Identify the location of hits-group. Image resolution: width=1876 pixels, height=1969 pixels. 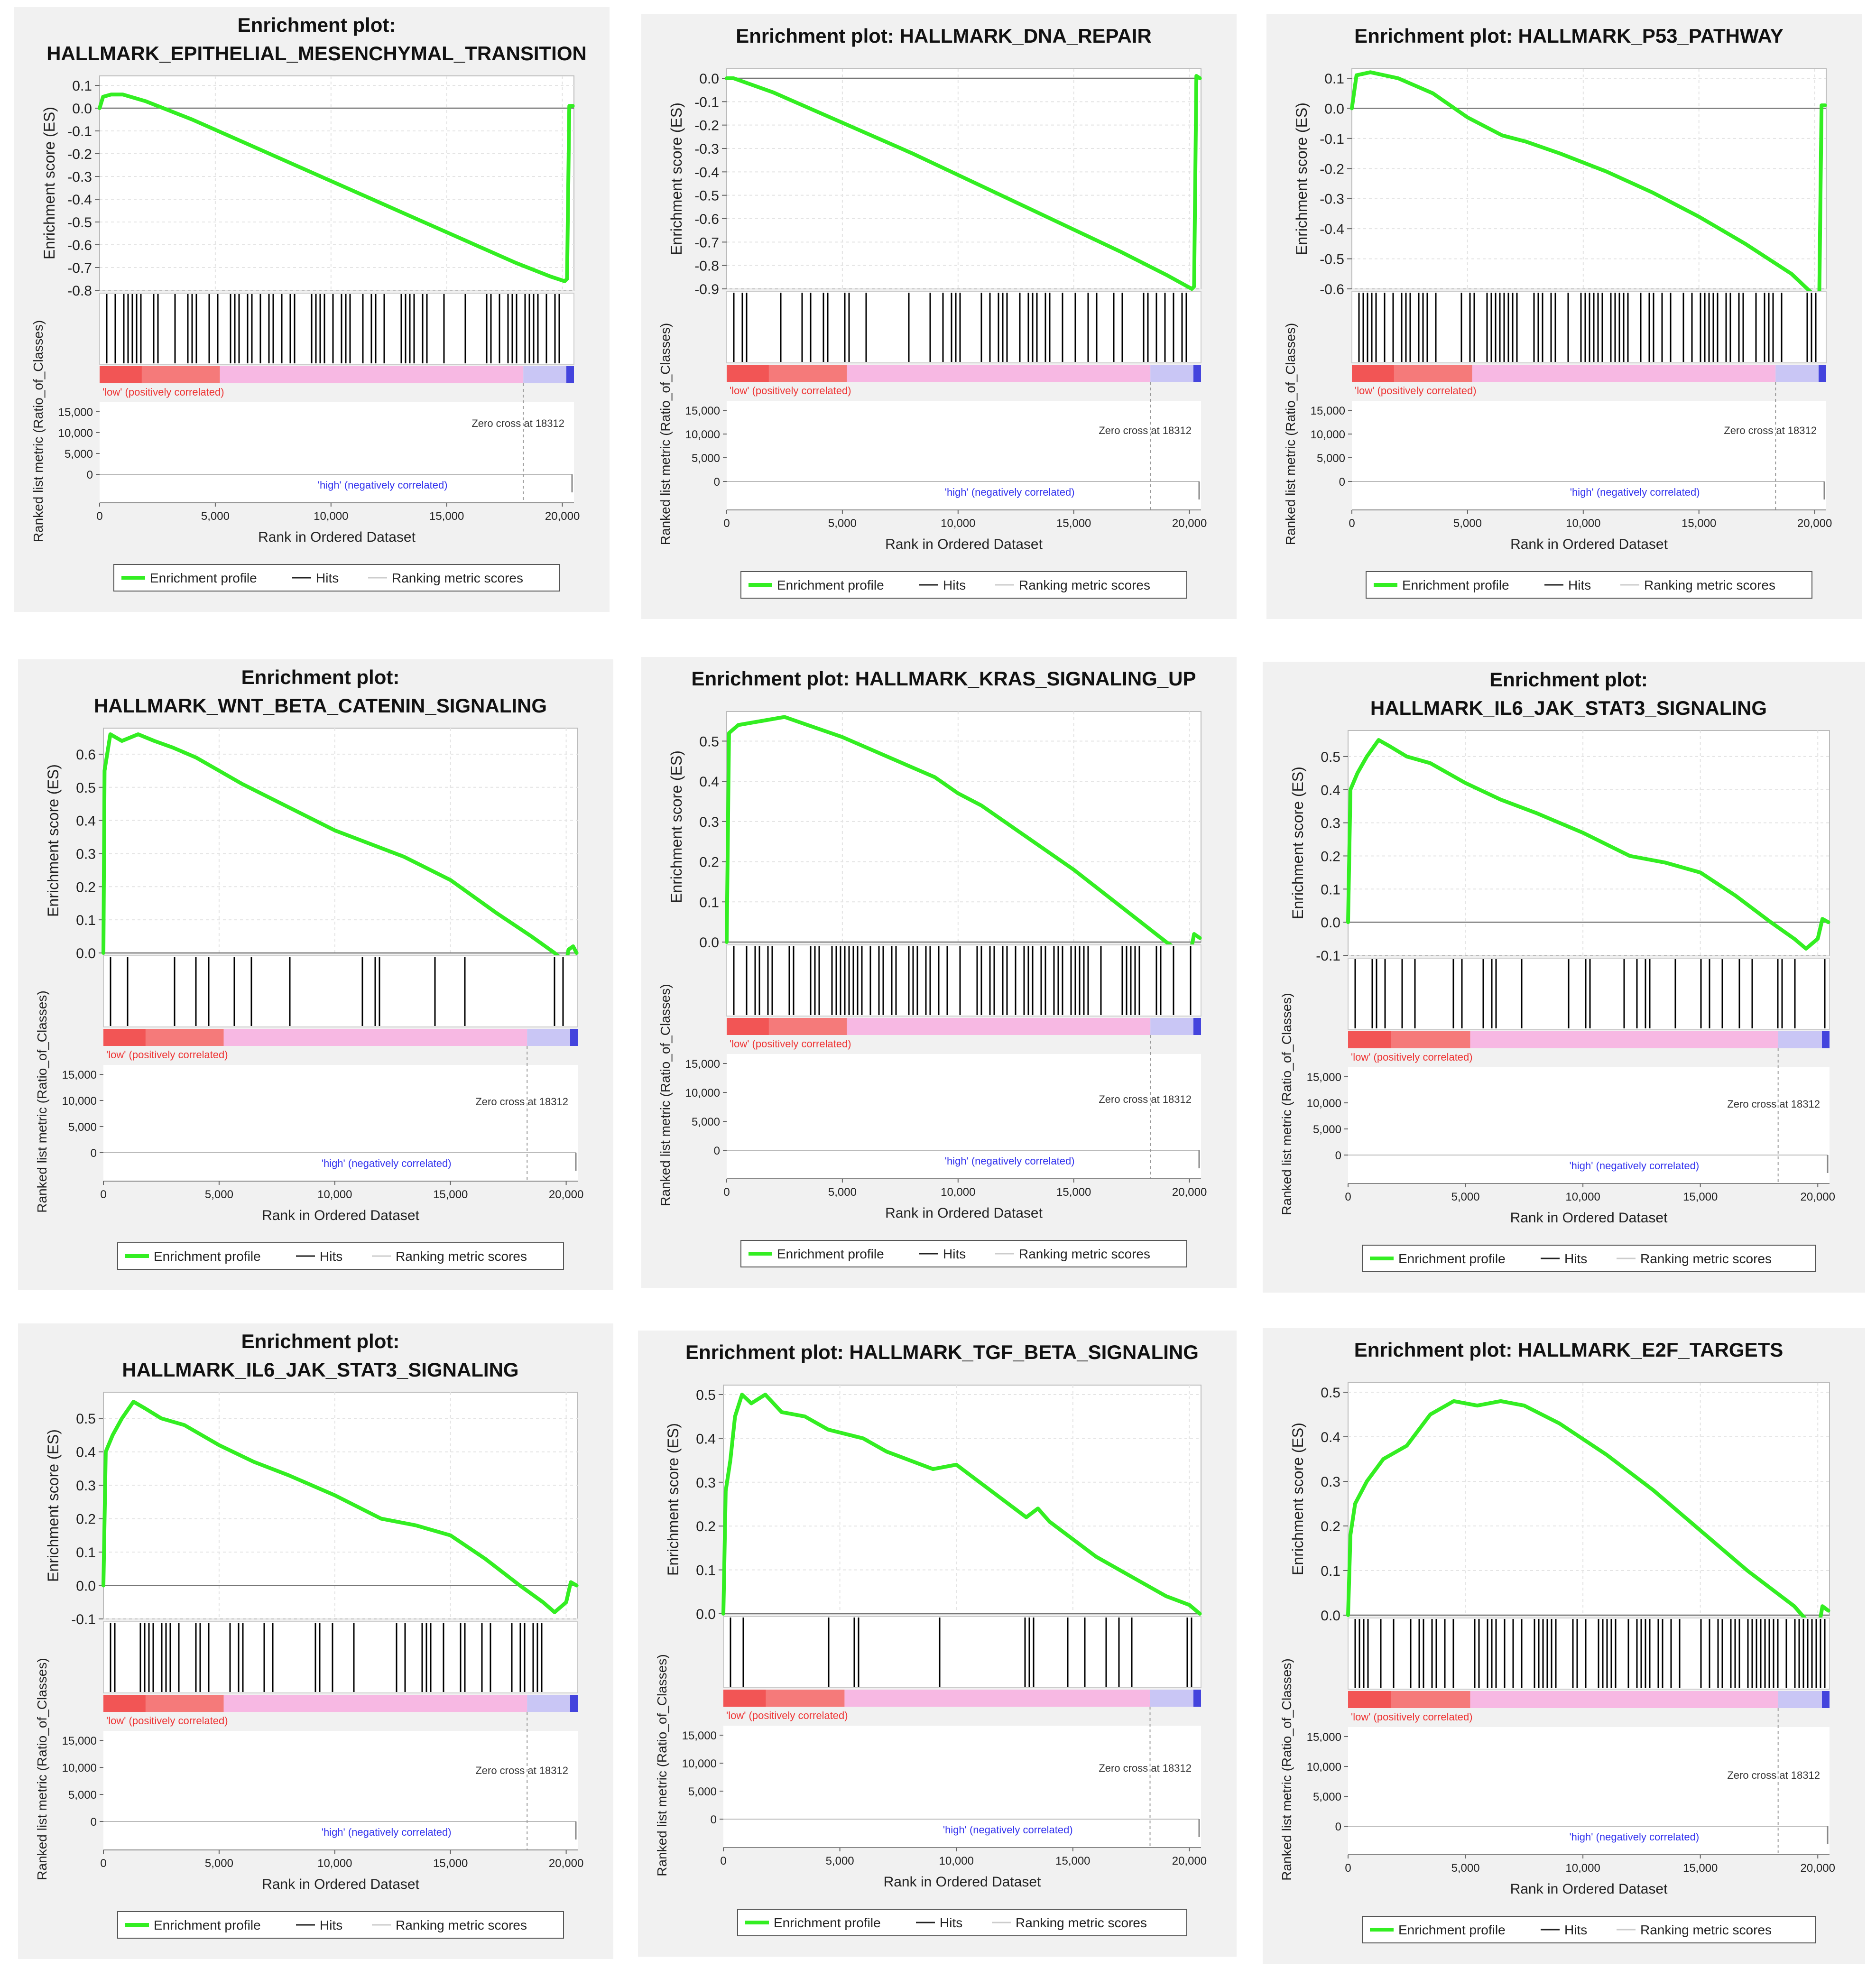
(960, 328).